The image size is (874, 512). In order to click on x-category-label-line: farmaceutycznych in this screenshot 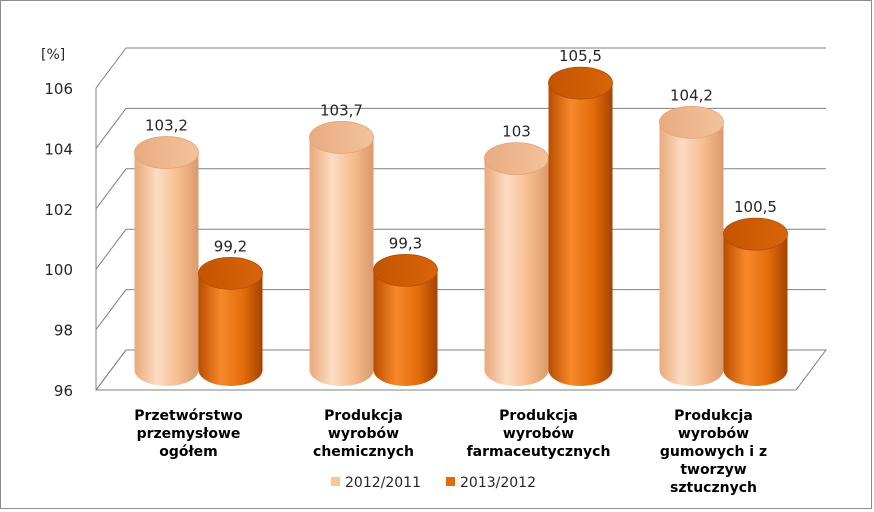, I will do `click(539, 452)`.